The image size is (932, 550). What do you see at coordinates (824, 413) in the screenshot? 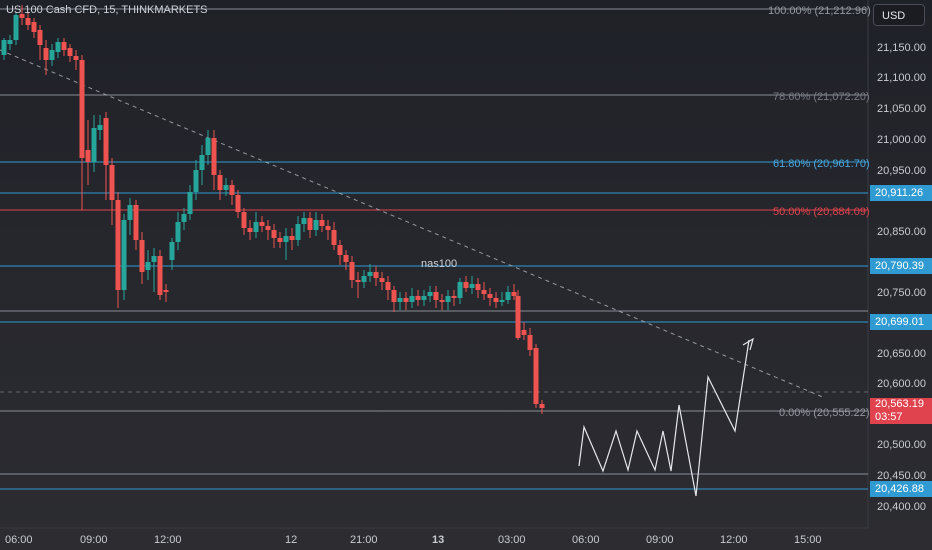
I see `fib-0-label: 0.00% (20,555.22)` at bounding box center [824, 413].